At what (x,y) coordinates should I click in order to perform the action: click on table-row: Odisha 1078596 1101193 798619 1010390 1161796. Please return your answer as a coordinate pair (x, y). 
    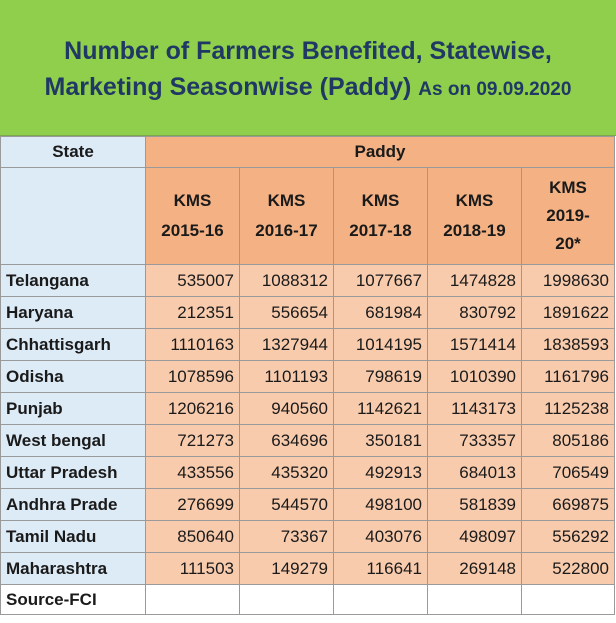
    Looking at the image, I should click on (307, 376).